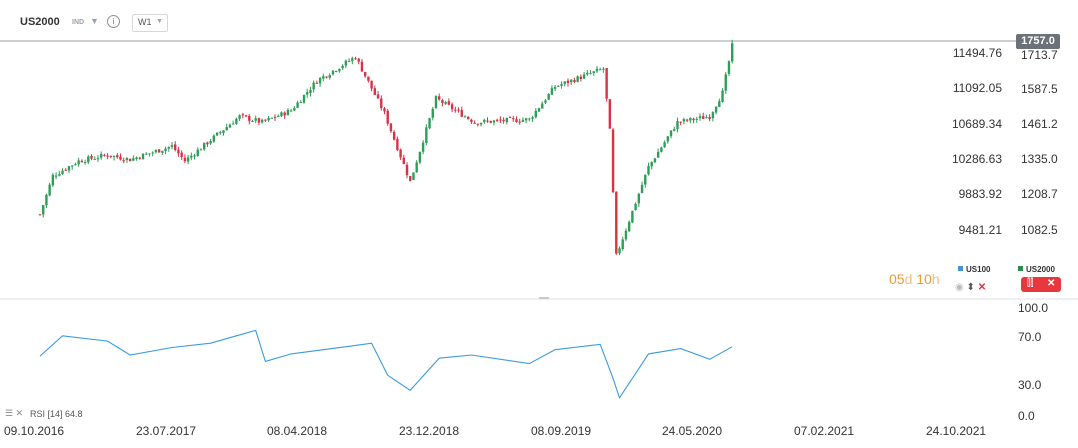 This screenshot has width=1078, height=448. Describe the element at coordinates (924, 279) in the screenshot. I see `countdown-hours: 10` at that location.